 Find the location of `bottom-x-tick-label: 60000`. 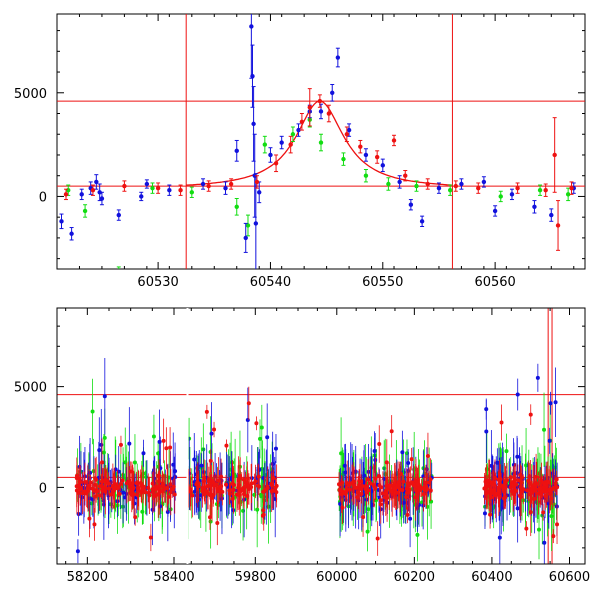

bottom-x-tick-label: 60000 is located at coordinates (336, 577).